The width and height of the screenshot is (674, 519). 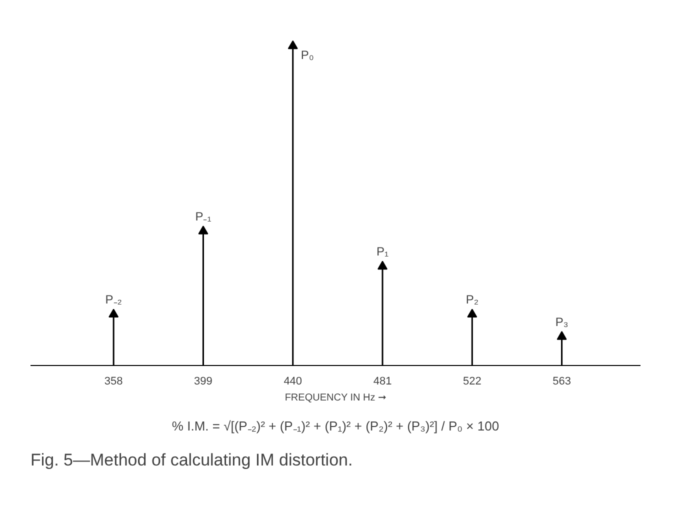 I want to click on x-tick-label: 481, so click(x=382, y=382).